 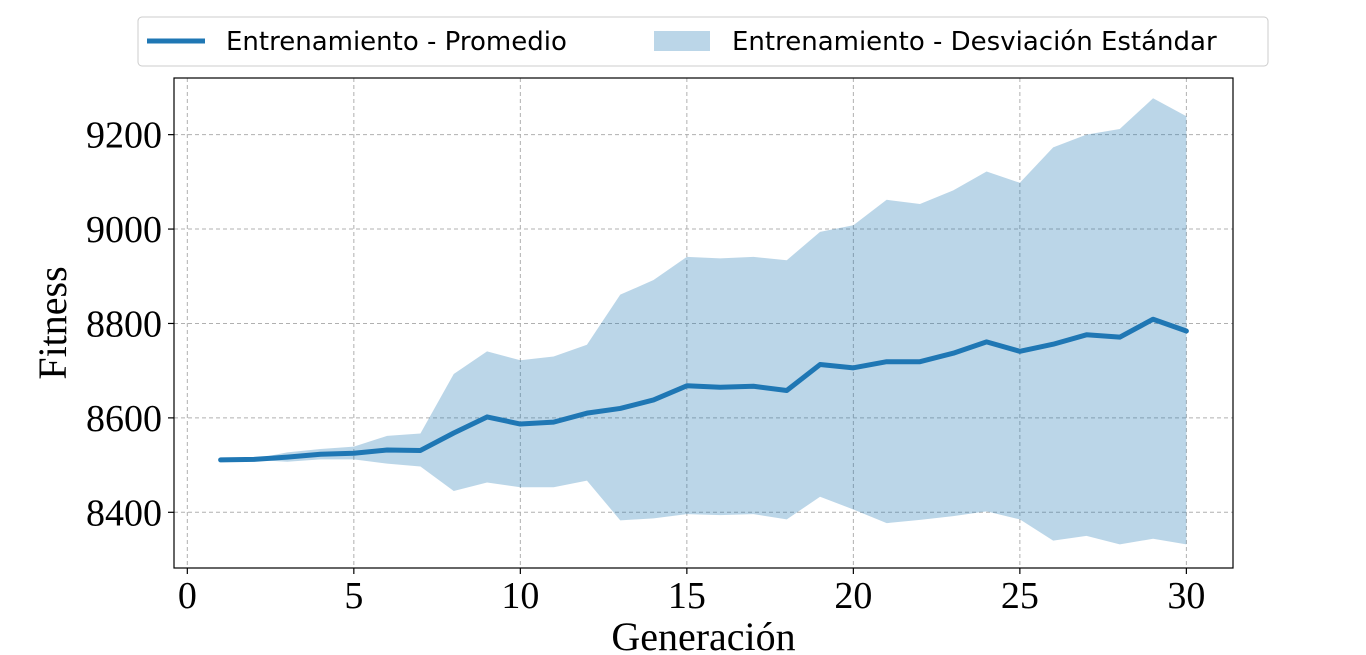 I want to click on y-tick-label: 9000, so click(x=124, y=230).